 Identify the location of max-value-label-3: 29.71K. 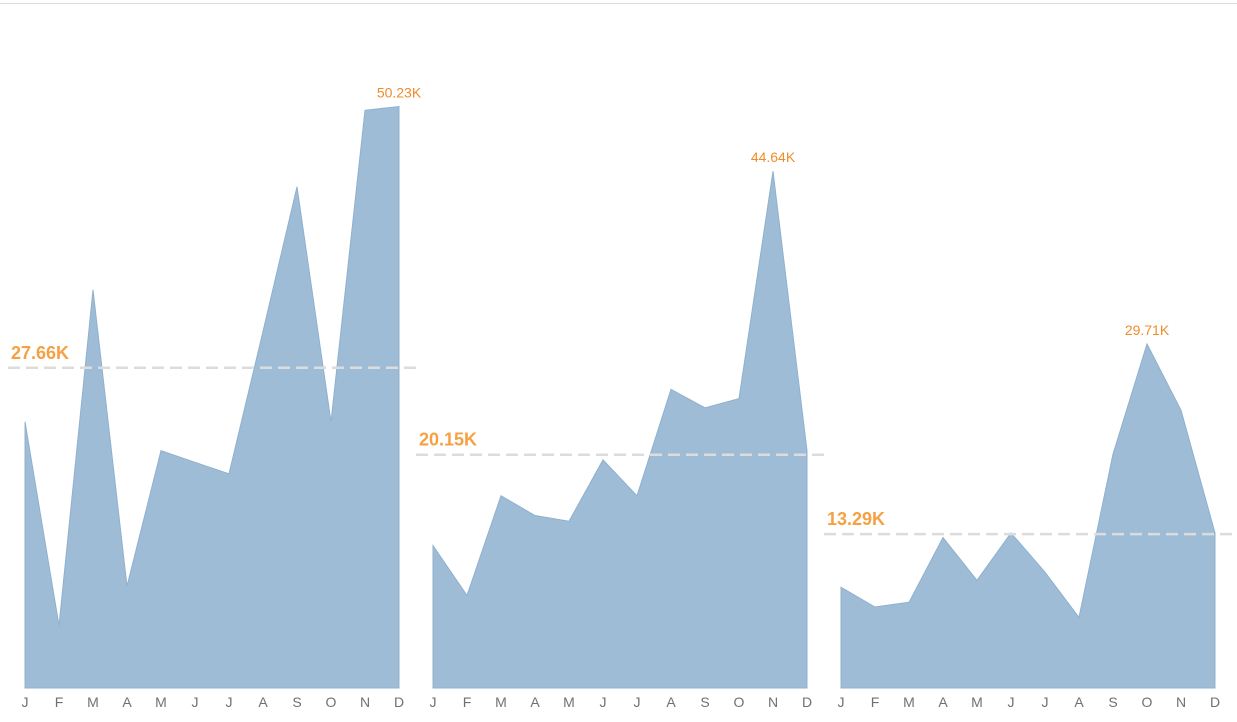
(1147, 330).